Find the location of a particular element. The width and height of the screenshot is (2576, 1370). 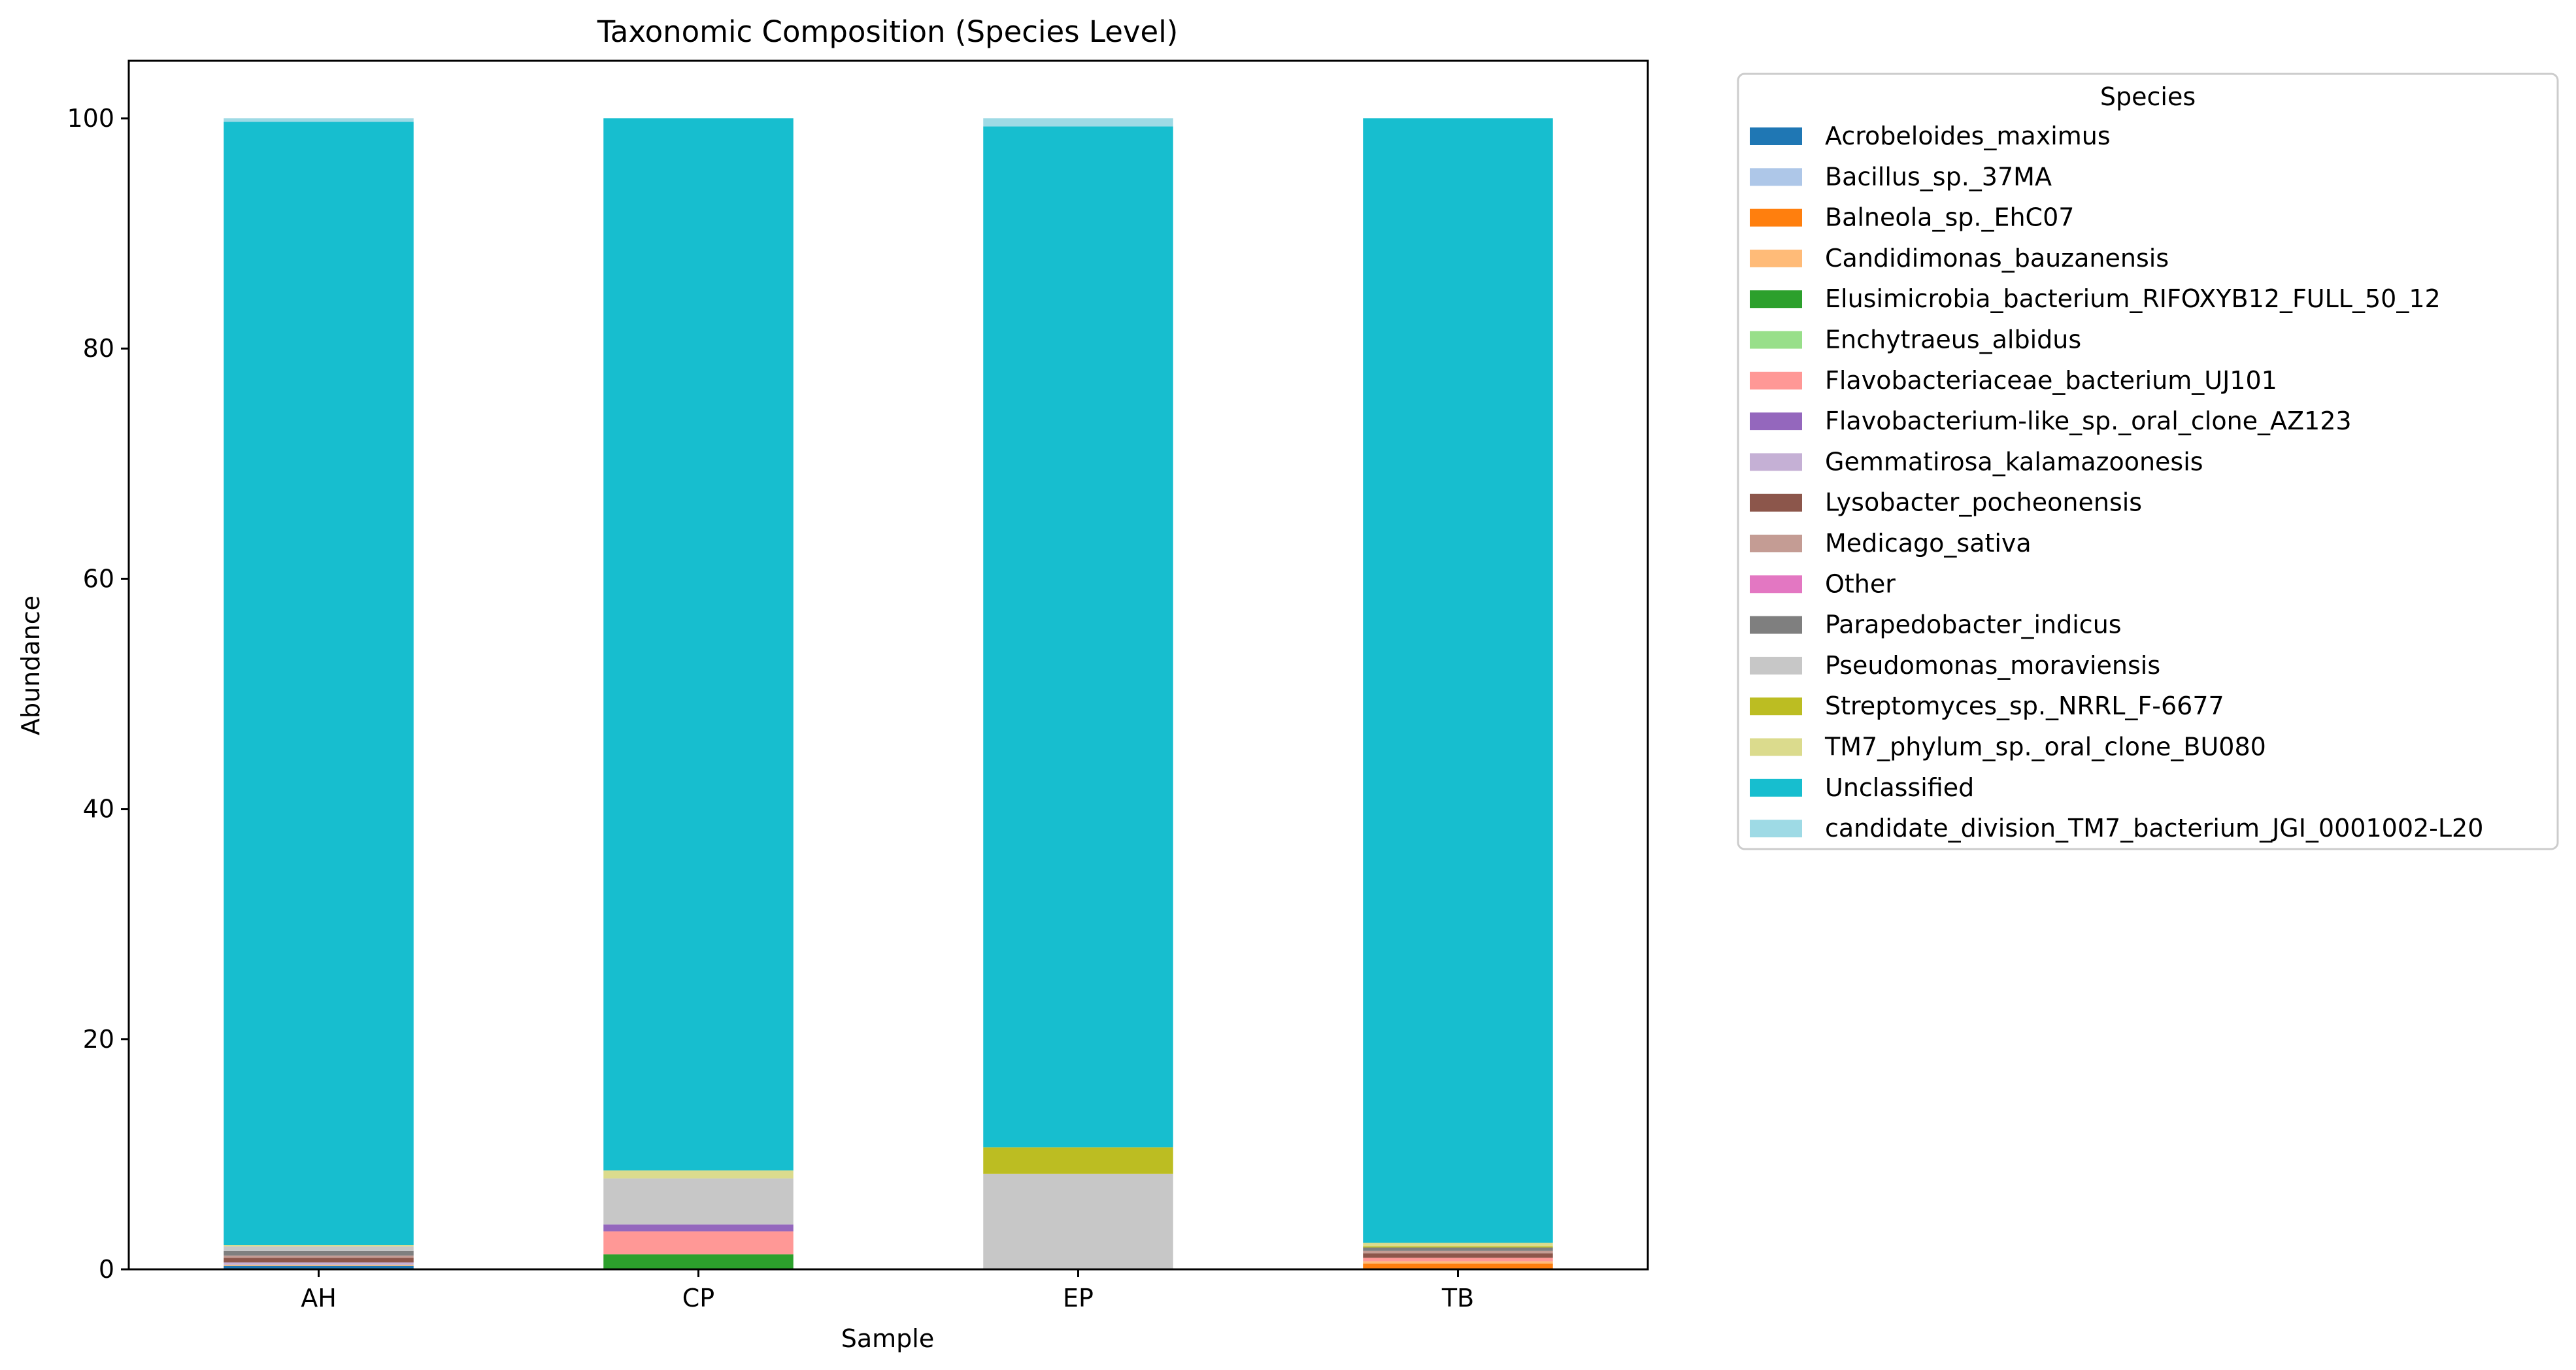

x-tick-label-ep: EP is located at coordinates (1078, 1298).